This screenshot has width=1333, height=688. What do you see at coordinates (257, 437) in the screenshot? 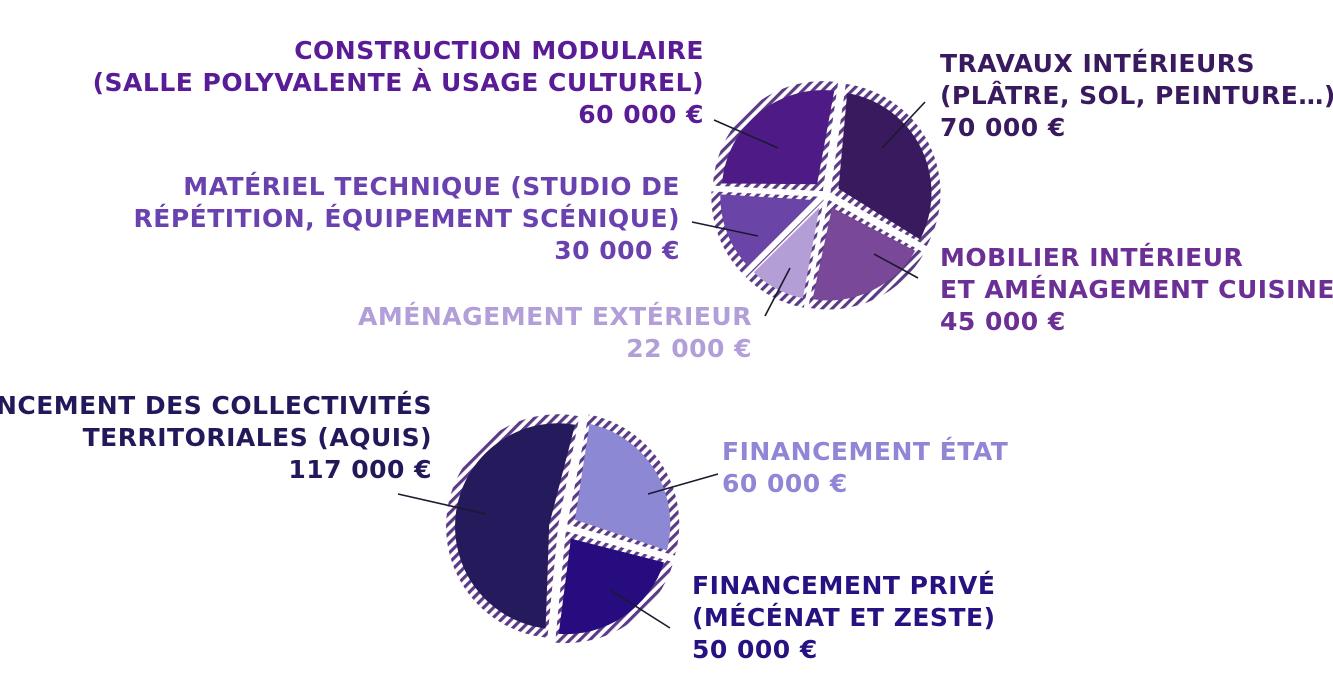
I see `slice-label-line: territoriales (AQUIS)` at bounding box center [257, 437].